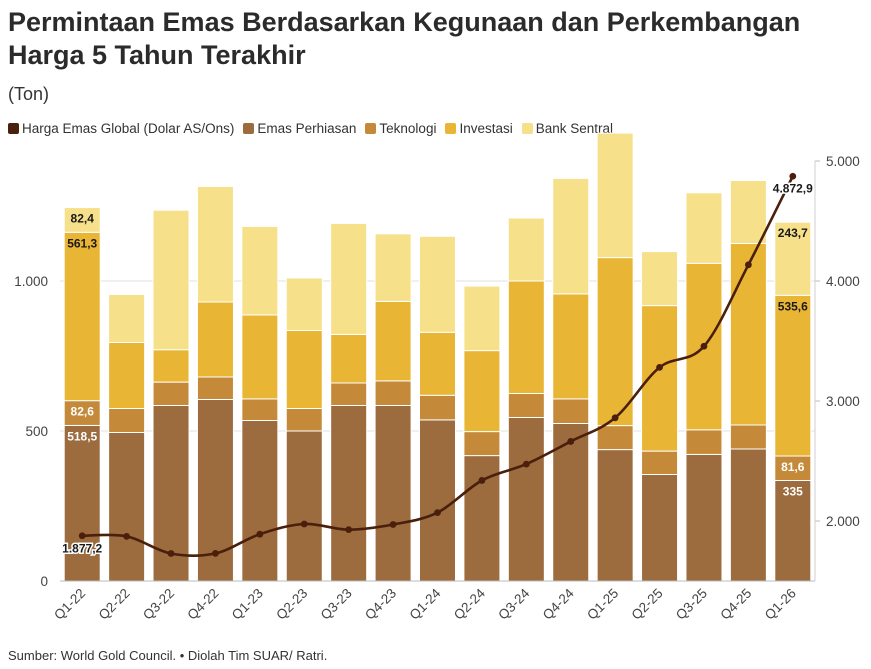  I want to click on legend-item-perhiasan: Emas Perhiasan, so click(299, 128).